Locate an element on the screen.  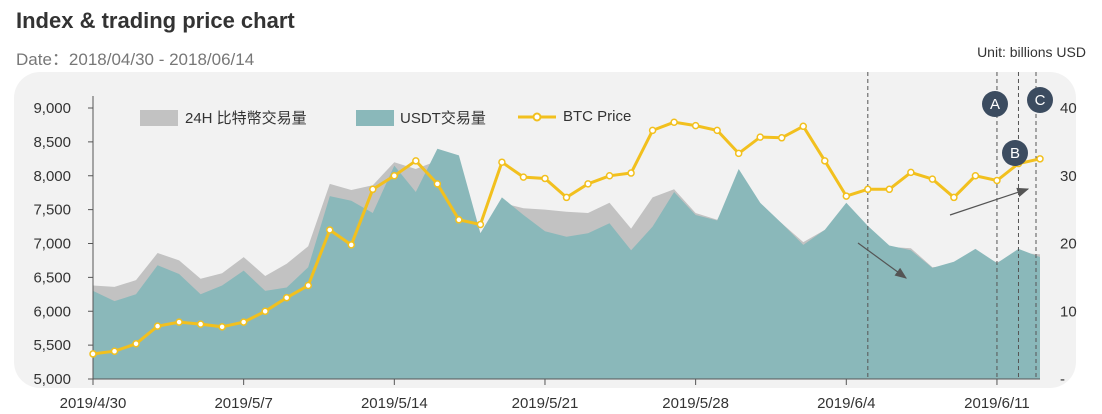
marker-a-label: A is located at coordinates (995, 104).